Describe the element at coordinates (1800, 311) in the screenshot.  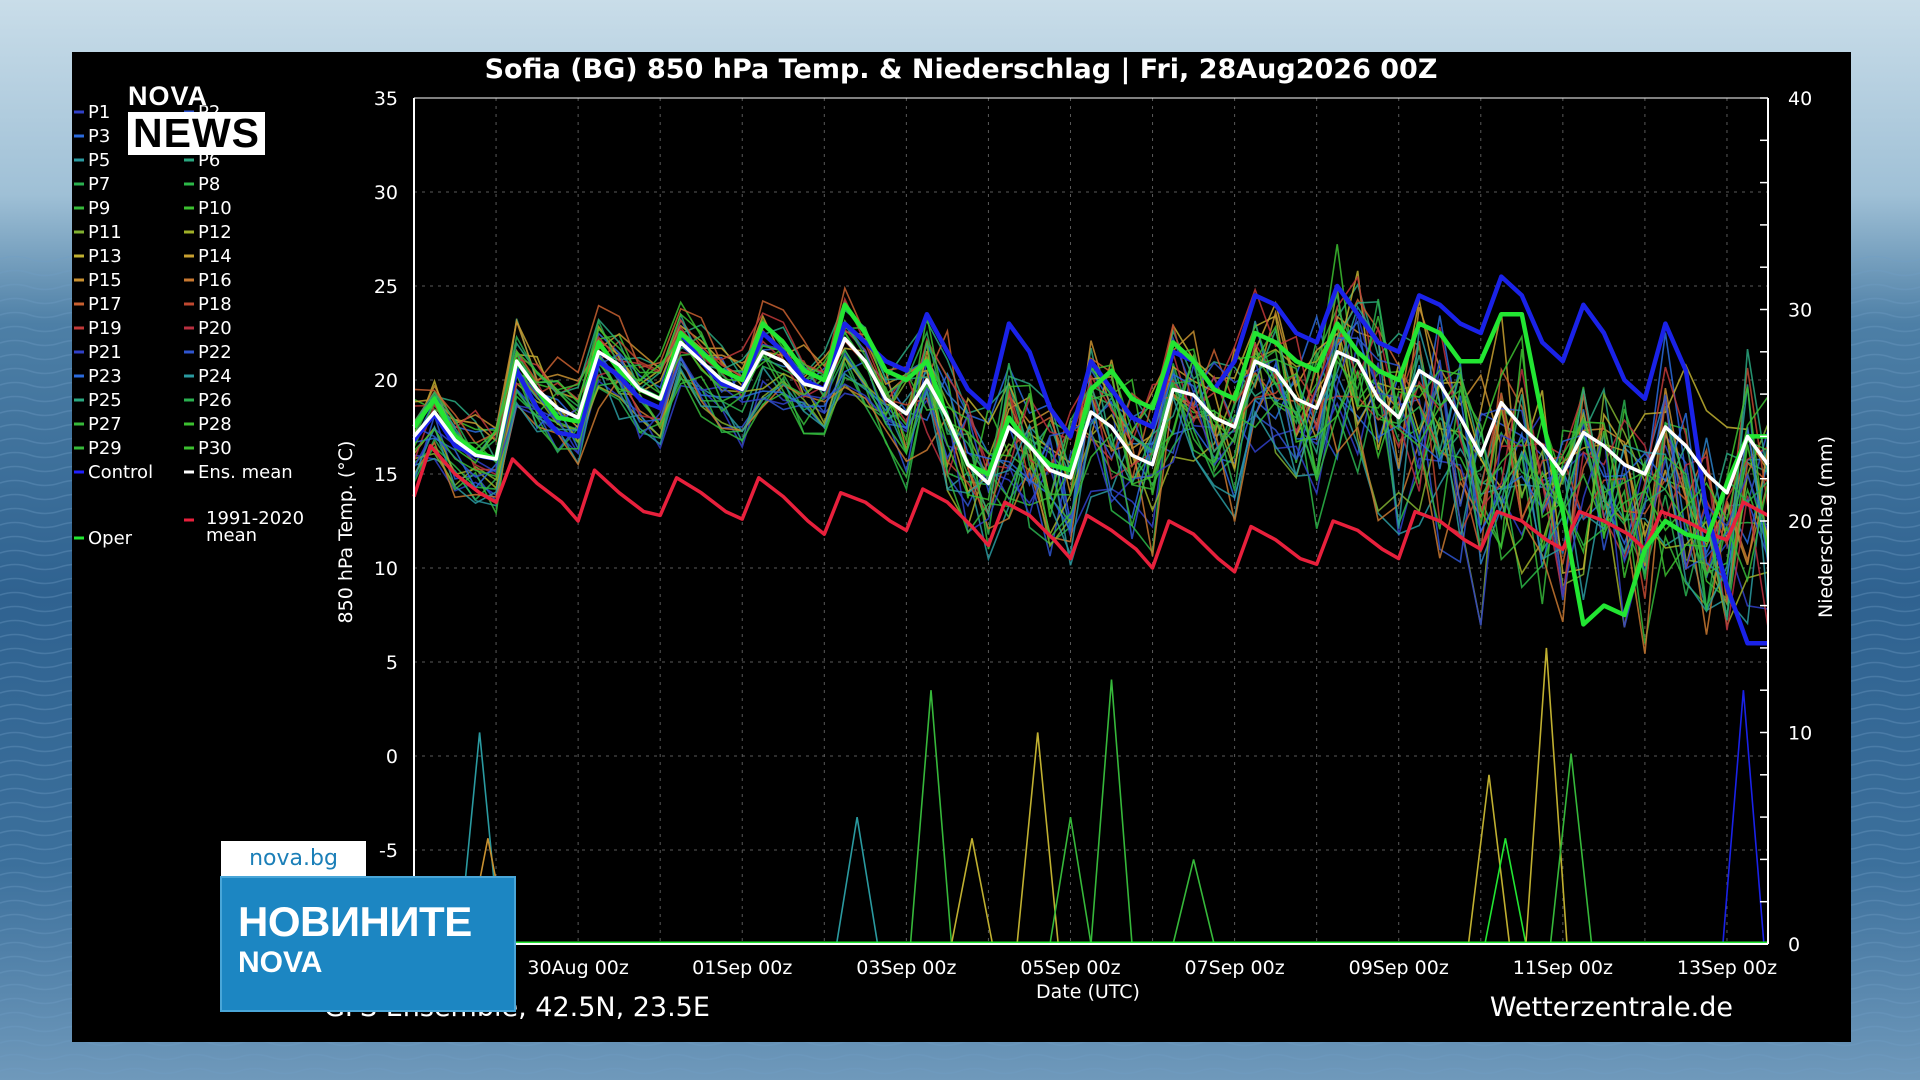
I see `y2-tick-label: 30` at that location.